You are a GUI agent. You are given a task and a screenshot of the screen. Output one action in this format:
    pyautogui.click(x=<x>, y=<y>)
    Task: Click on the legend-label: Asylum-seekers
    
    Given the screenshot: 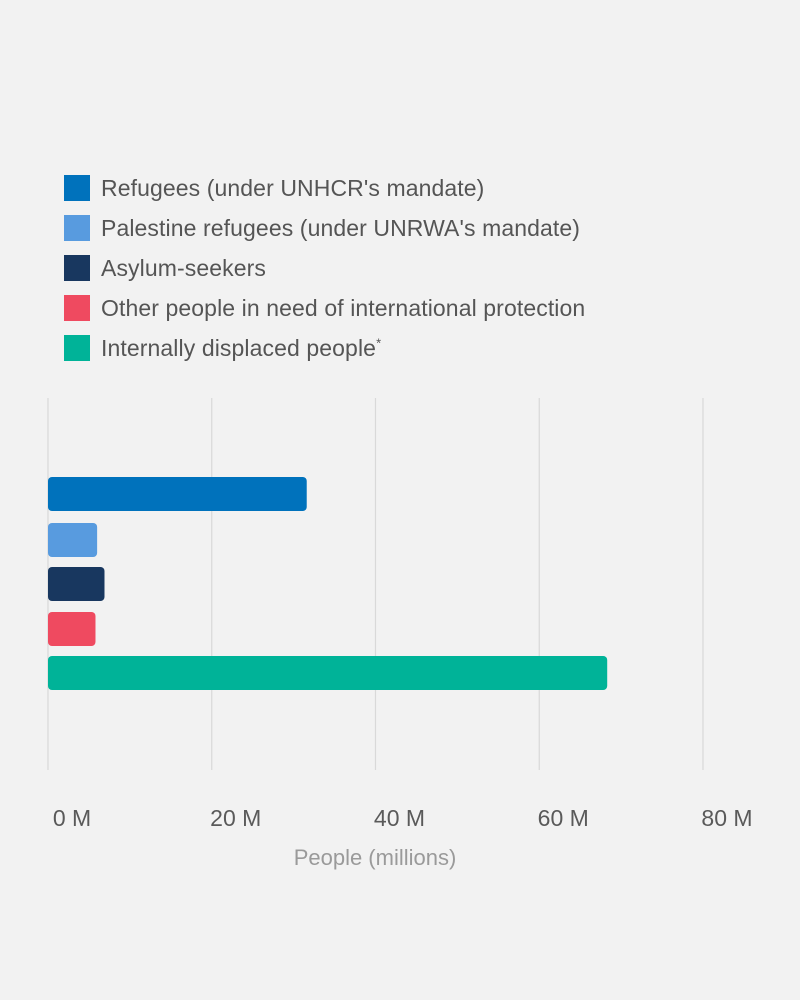 What is the action you would take?
    pyautogui.click(x=183, y=268)
    